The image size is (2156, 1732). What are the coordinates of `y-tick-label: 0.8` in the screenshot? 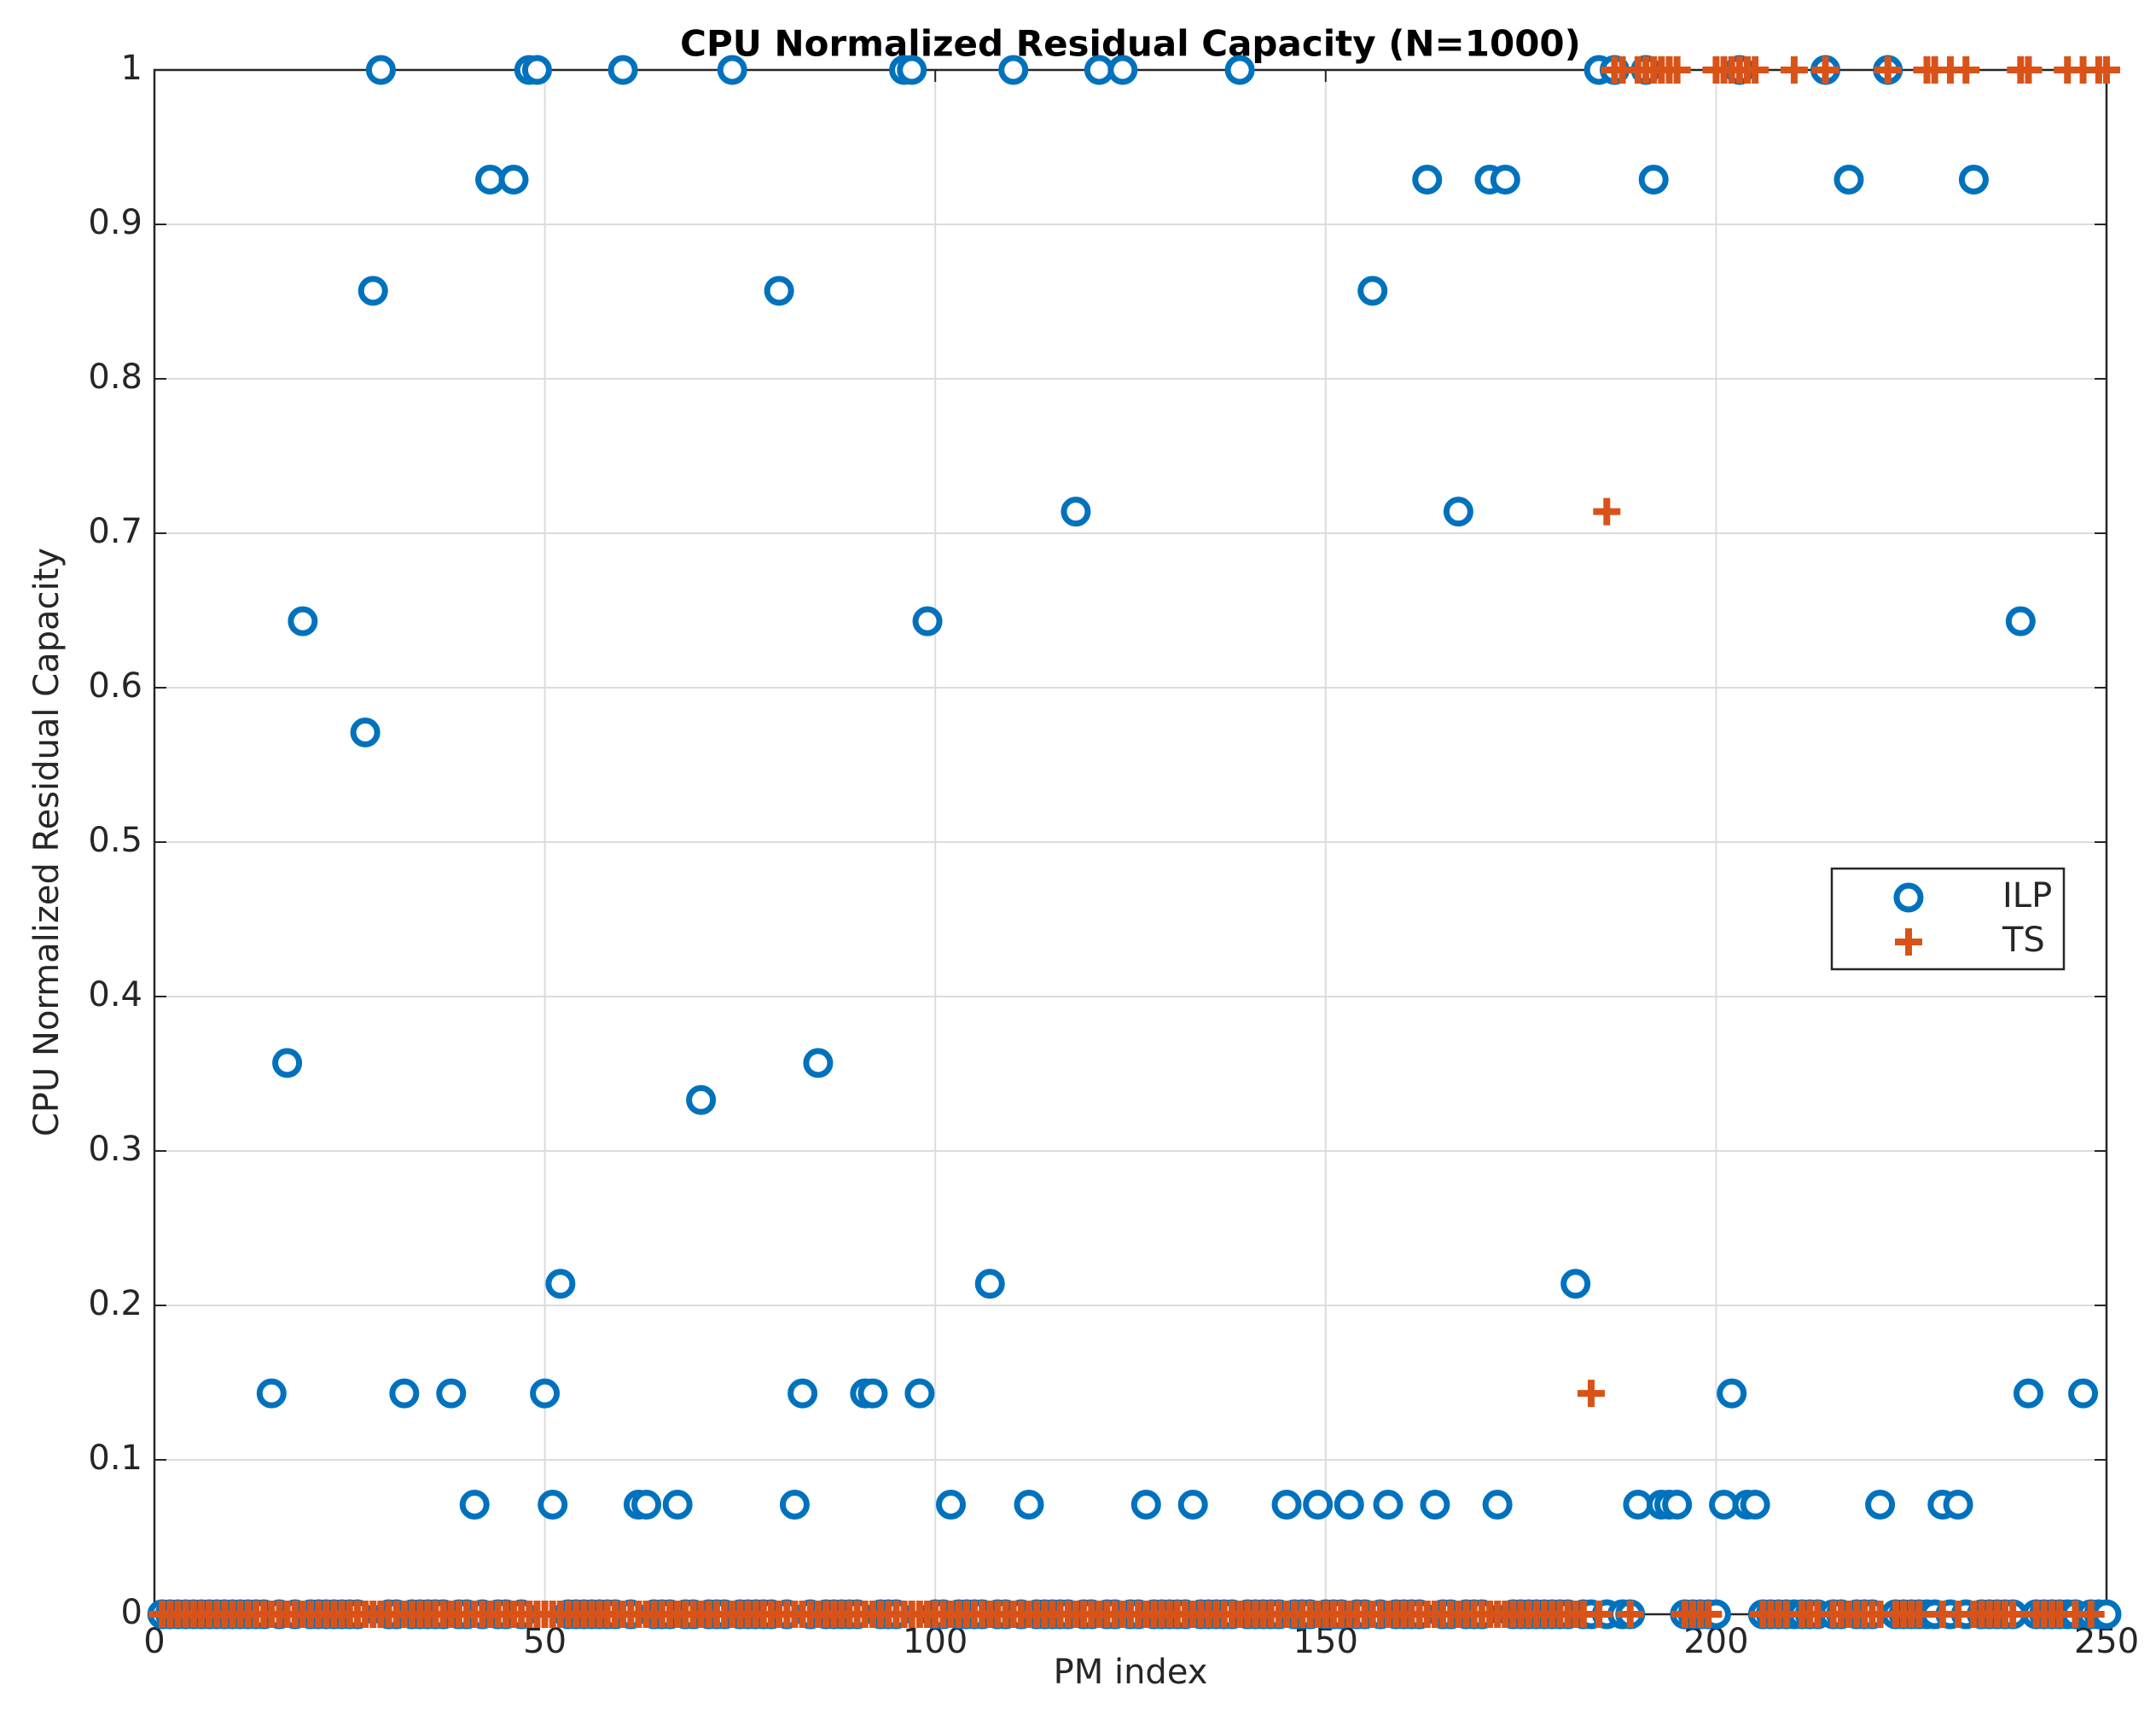 It's located at (115, 377).